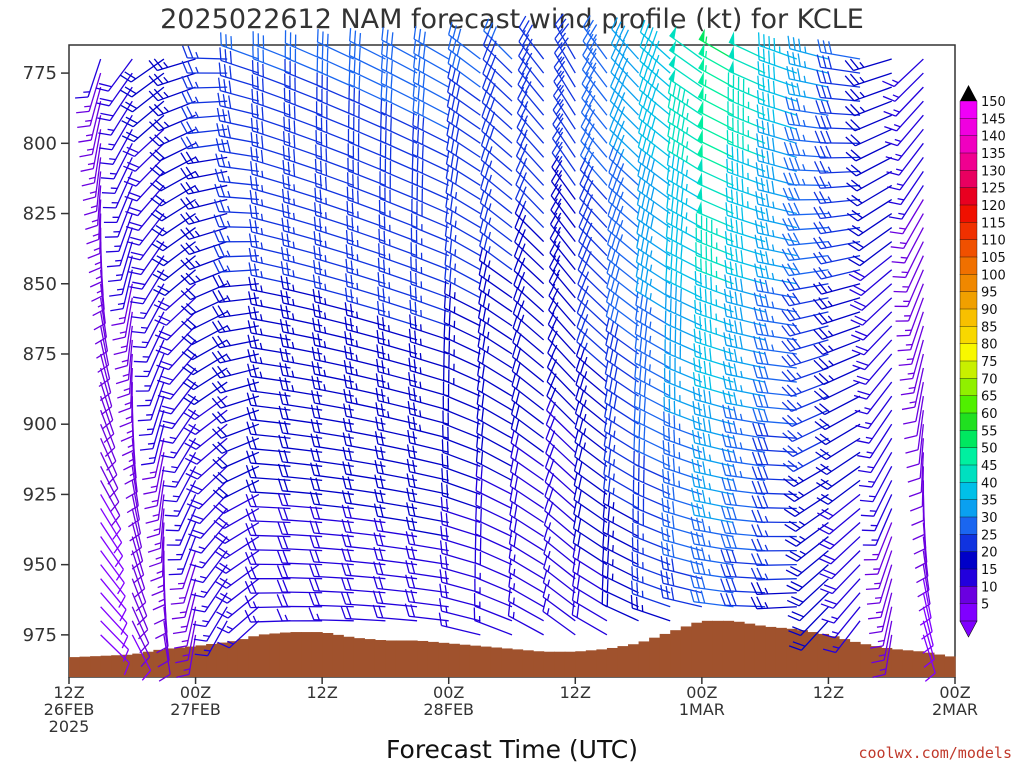  Describe the element at coordinates (993, 206) in the screenshot. I see `colorbar-label: 120` at that location.